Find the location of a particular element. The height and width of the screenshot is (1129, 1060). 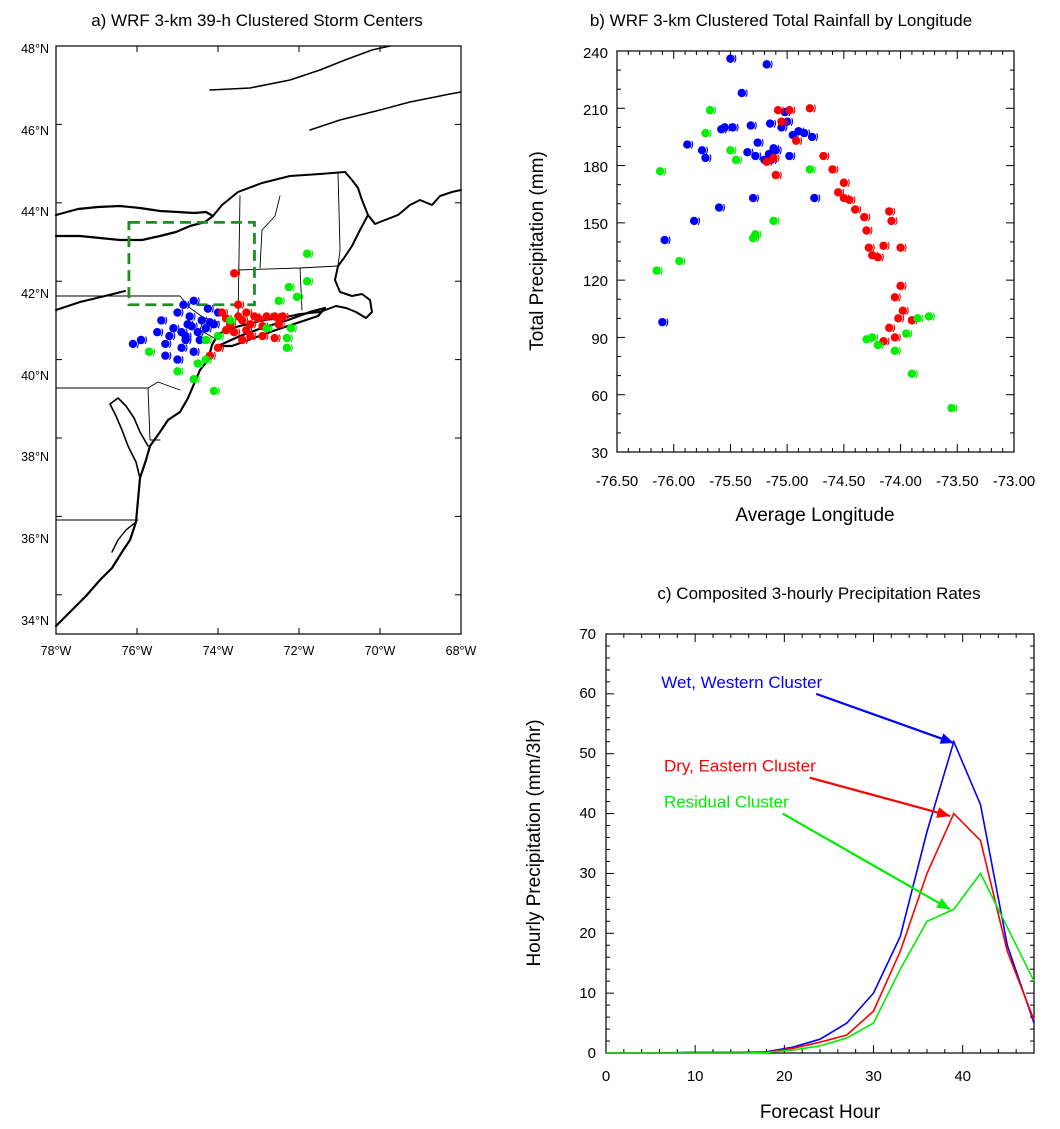

new-hampshire-coast is located at coordinates (353, 240).